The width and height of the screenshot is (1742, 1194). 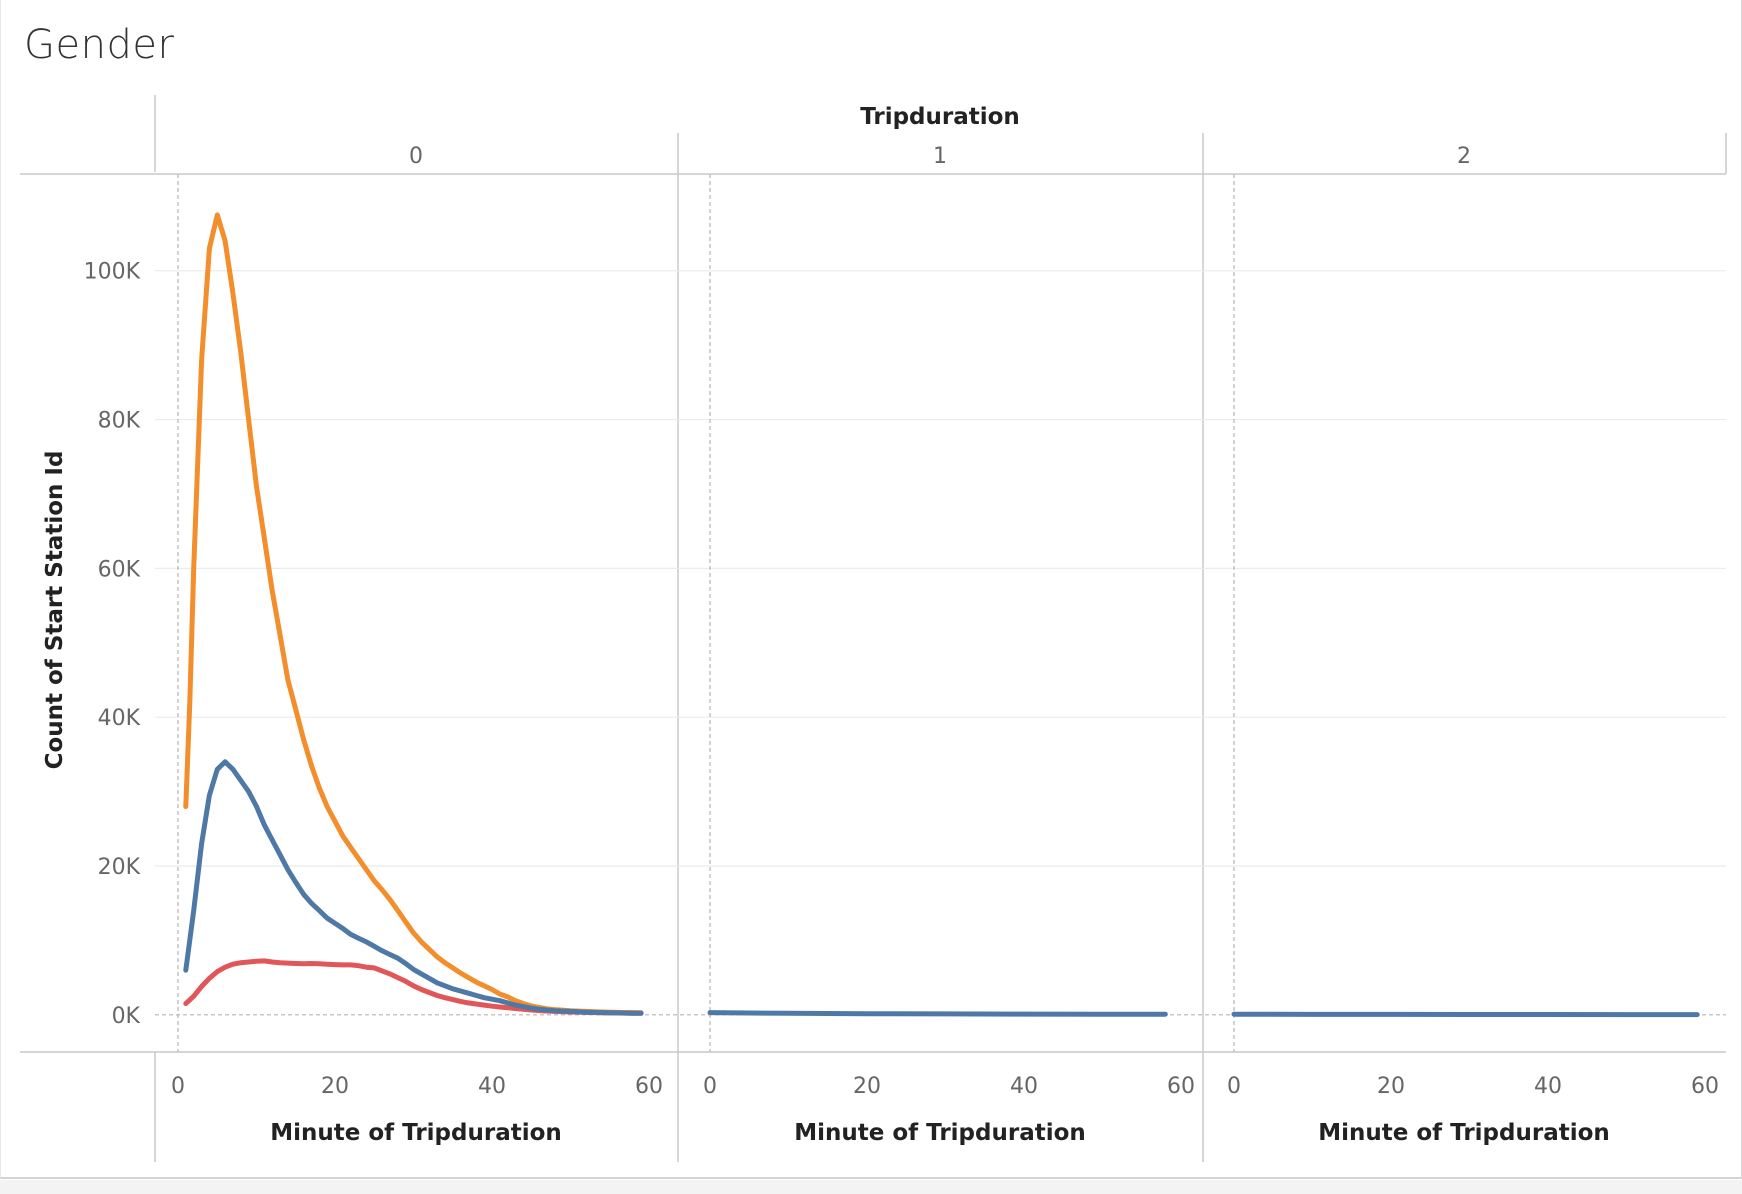 I want to click on y-tick-label: 80K, so click(x=119, y=421).